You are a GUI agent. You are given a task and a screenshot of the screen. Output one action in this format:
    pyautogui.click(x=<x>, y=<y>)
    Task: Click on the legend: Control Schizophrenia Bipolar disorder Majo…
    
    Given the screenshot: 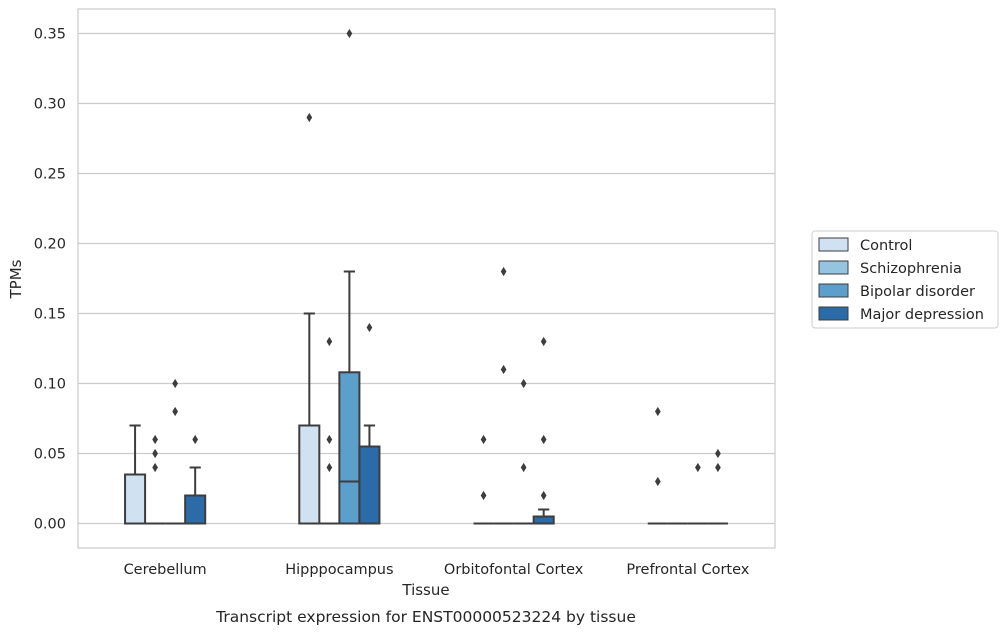 What is the action you would take?
    pyautogui.click(x=905, y=279)
    